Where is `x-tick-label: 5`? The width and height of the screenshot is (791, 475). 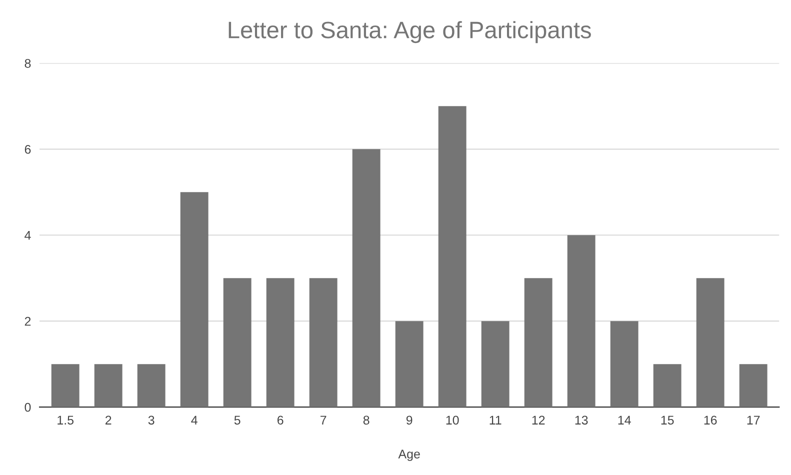 x-tick-label: 5 is located at coordinates (237, 420).